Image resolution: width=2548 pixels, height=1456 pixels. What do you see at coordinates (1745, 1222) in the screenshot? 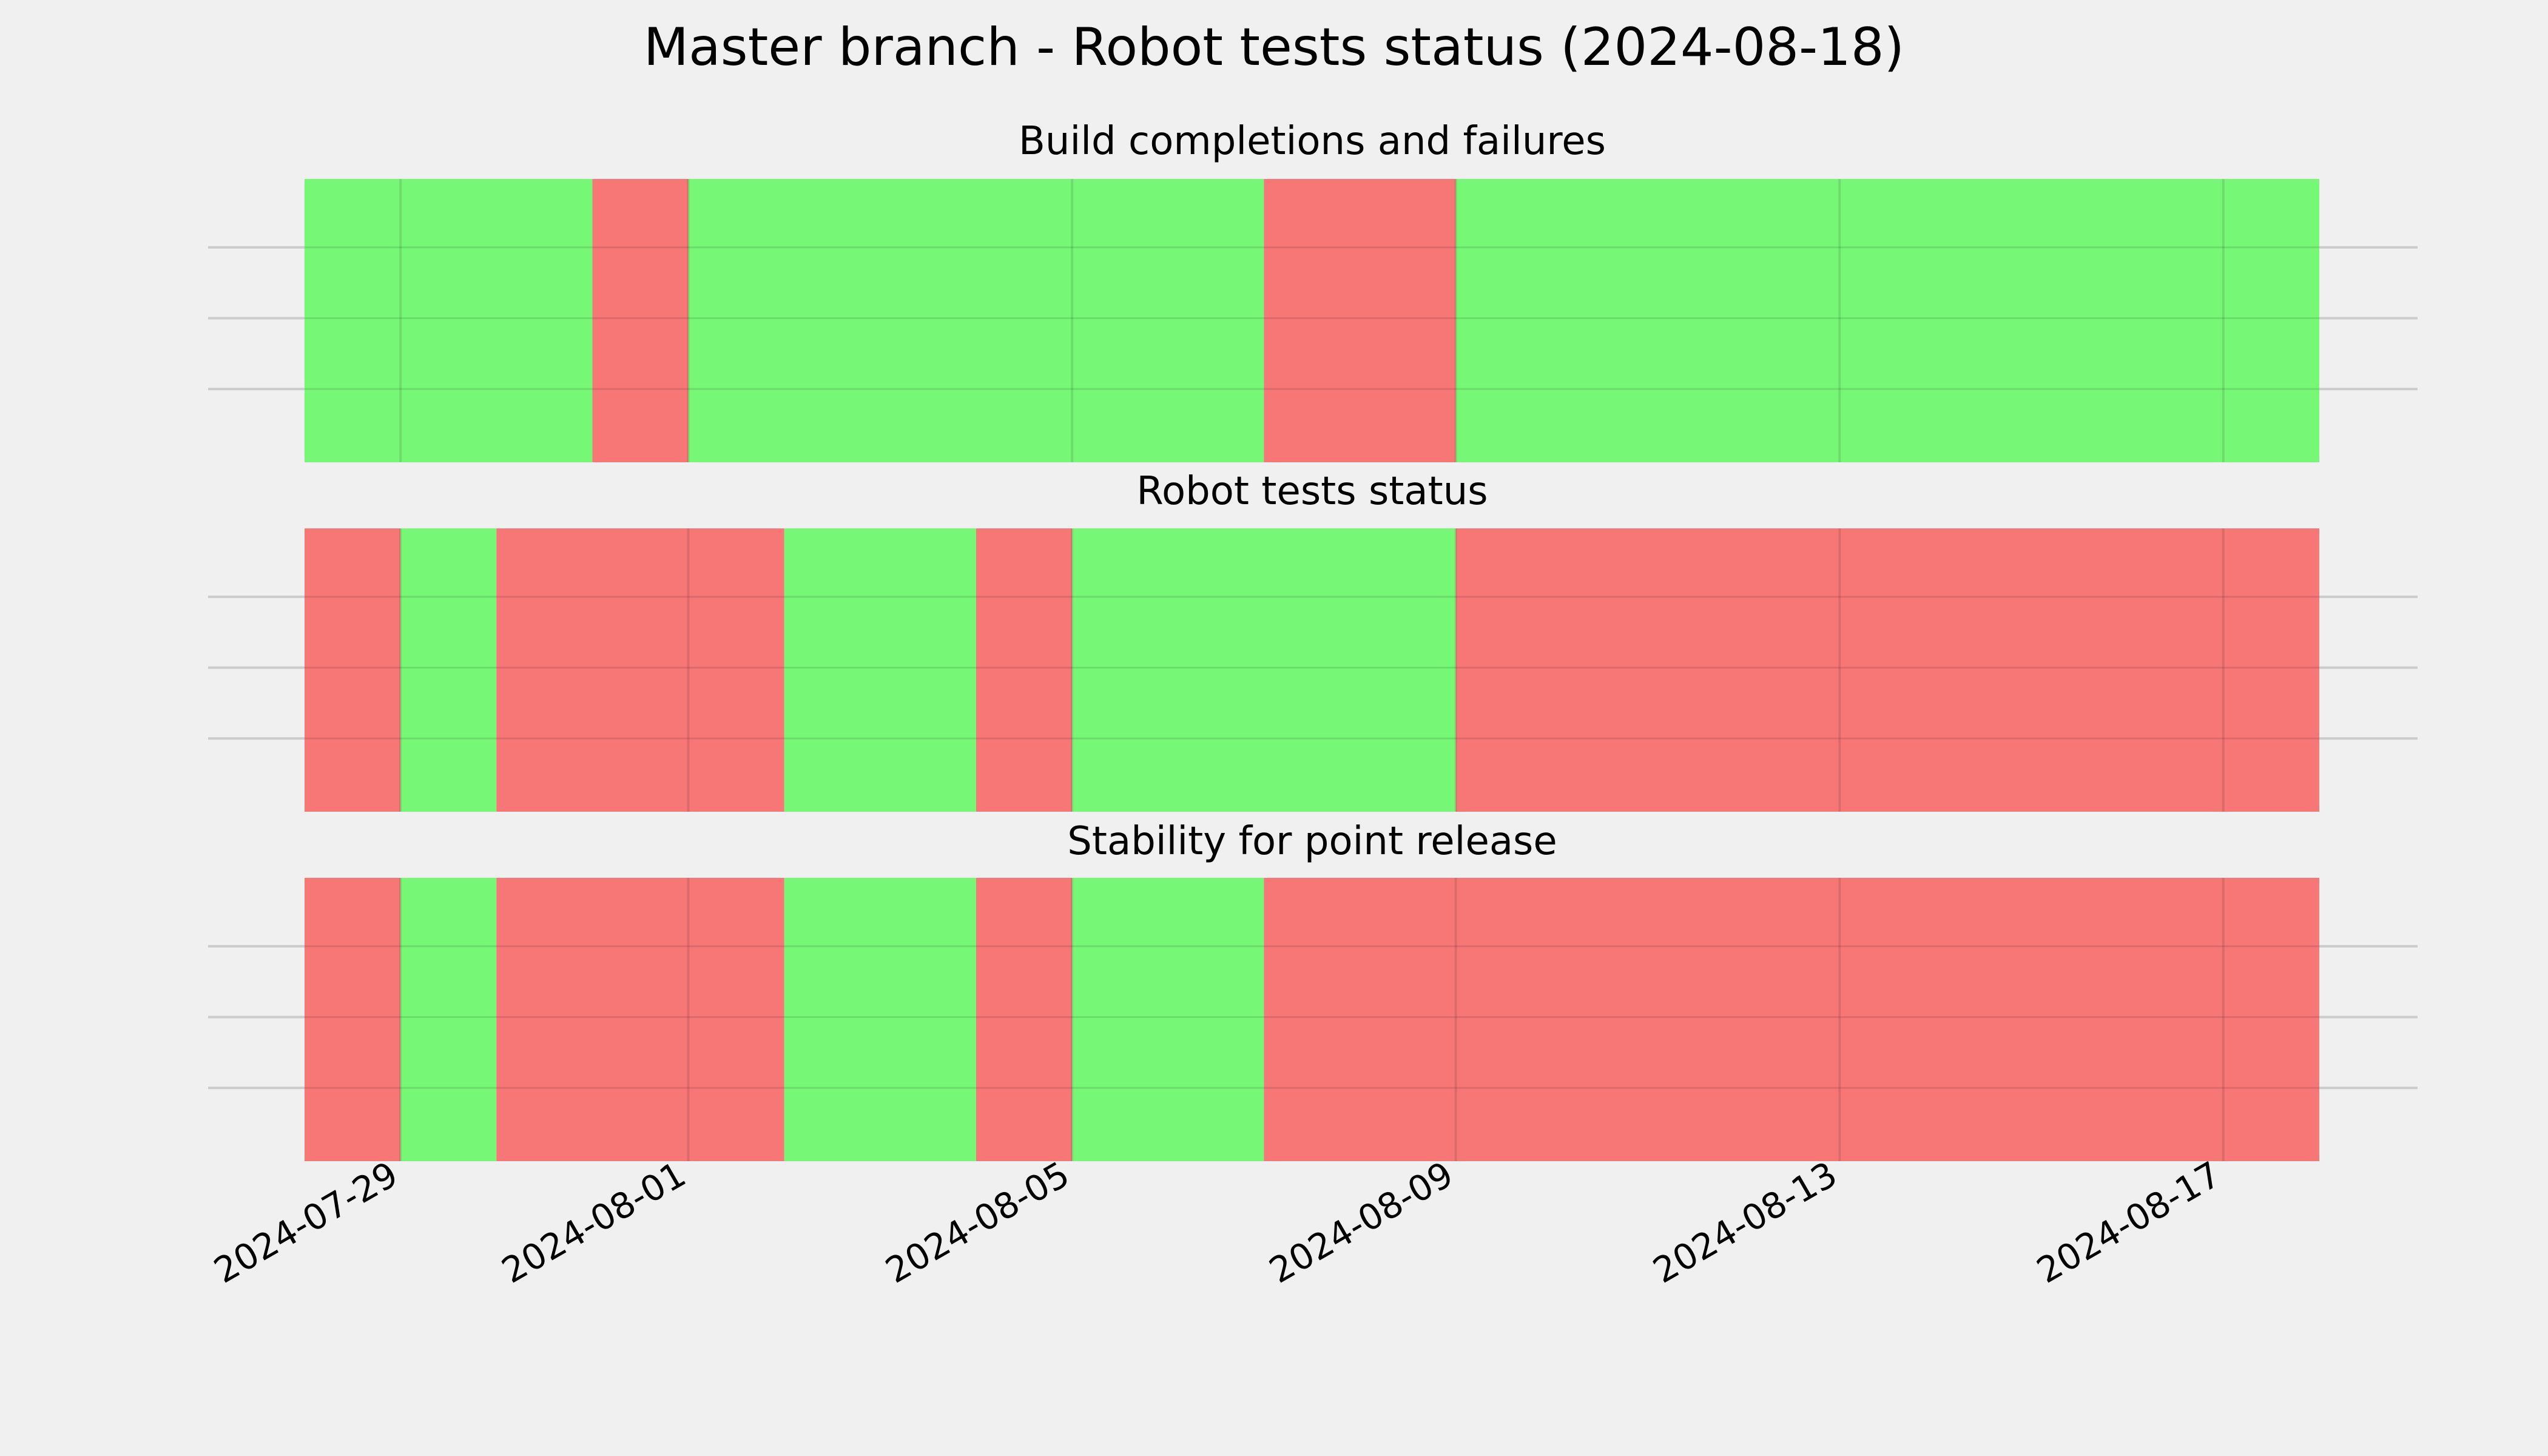
I see `x-tick-label: 2024-08-13` at bounding box center [1745, 1222].